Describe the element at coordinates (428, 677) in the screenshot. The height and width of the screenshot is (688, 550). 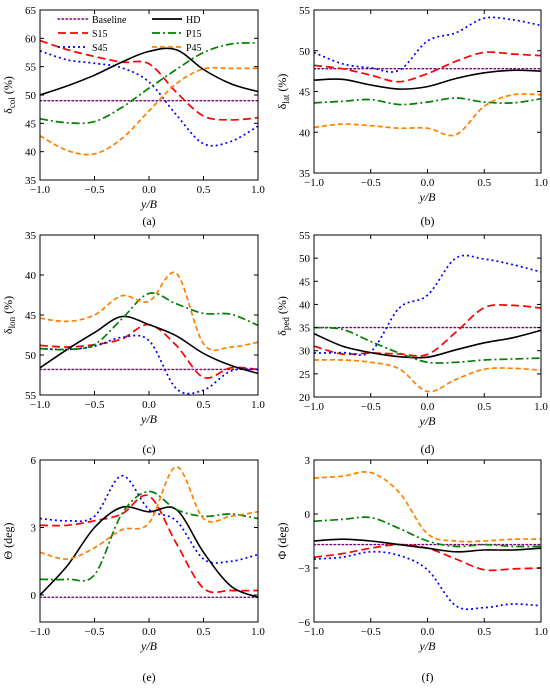
I see `panel-label: (f)` at that location.